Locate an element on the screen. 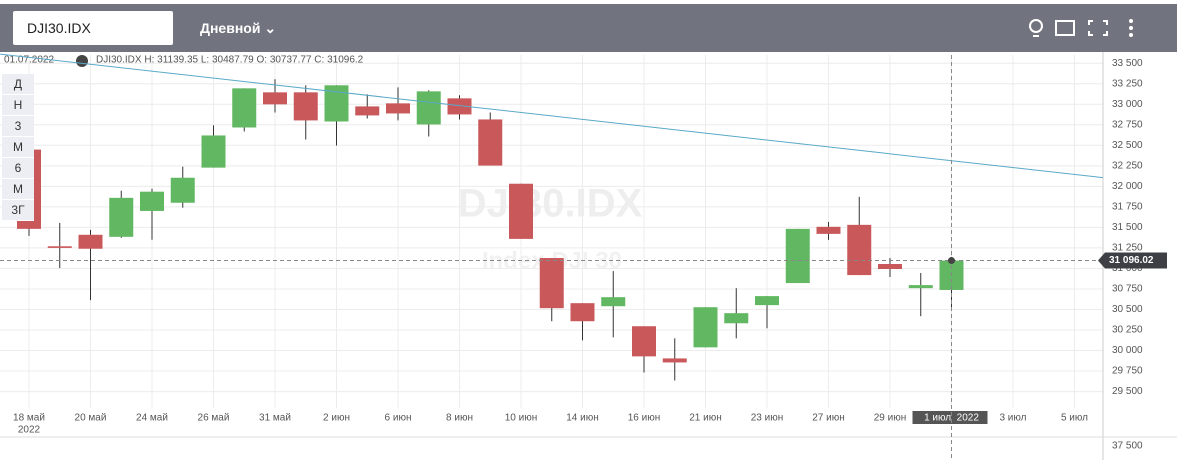  period-select: Дневной ⌄ is located at coordinates (238, 28).